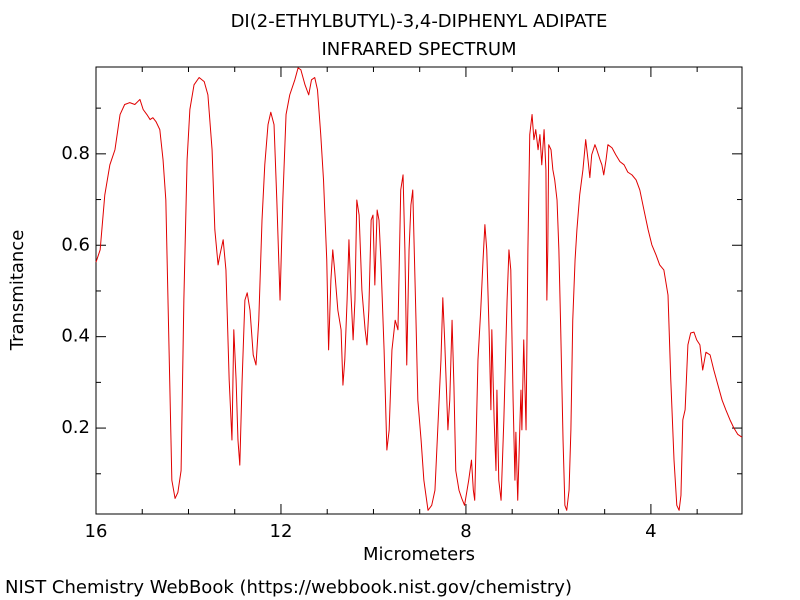  Describe the element at coordinates (75, 244) in the screenshot. I see `y-tick-label: 0.6` at that location.